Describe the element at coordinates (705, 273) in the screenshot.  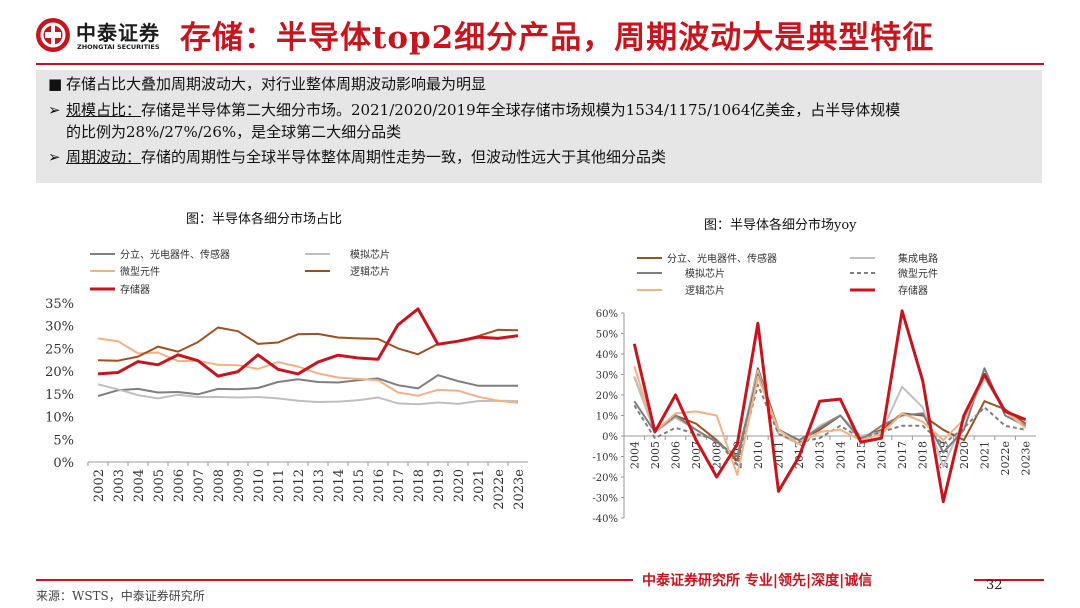
I see `legend-label-2: 模拟芯片` at that location.